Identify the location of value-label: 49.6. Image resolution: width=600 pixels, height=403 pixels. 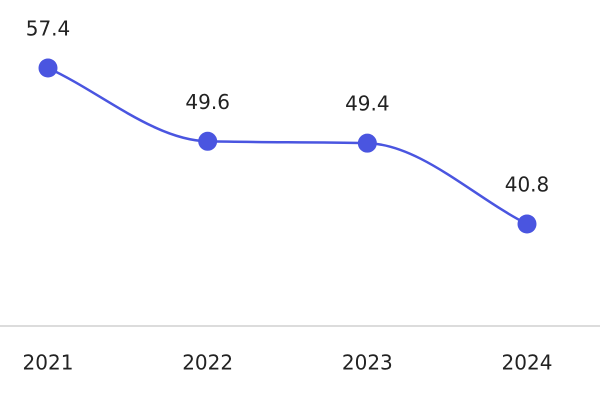
(207, 102).